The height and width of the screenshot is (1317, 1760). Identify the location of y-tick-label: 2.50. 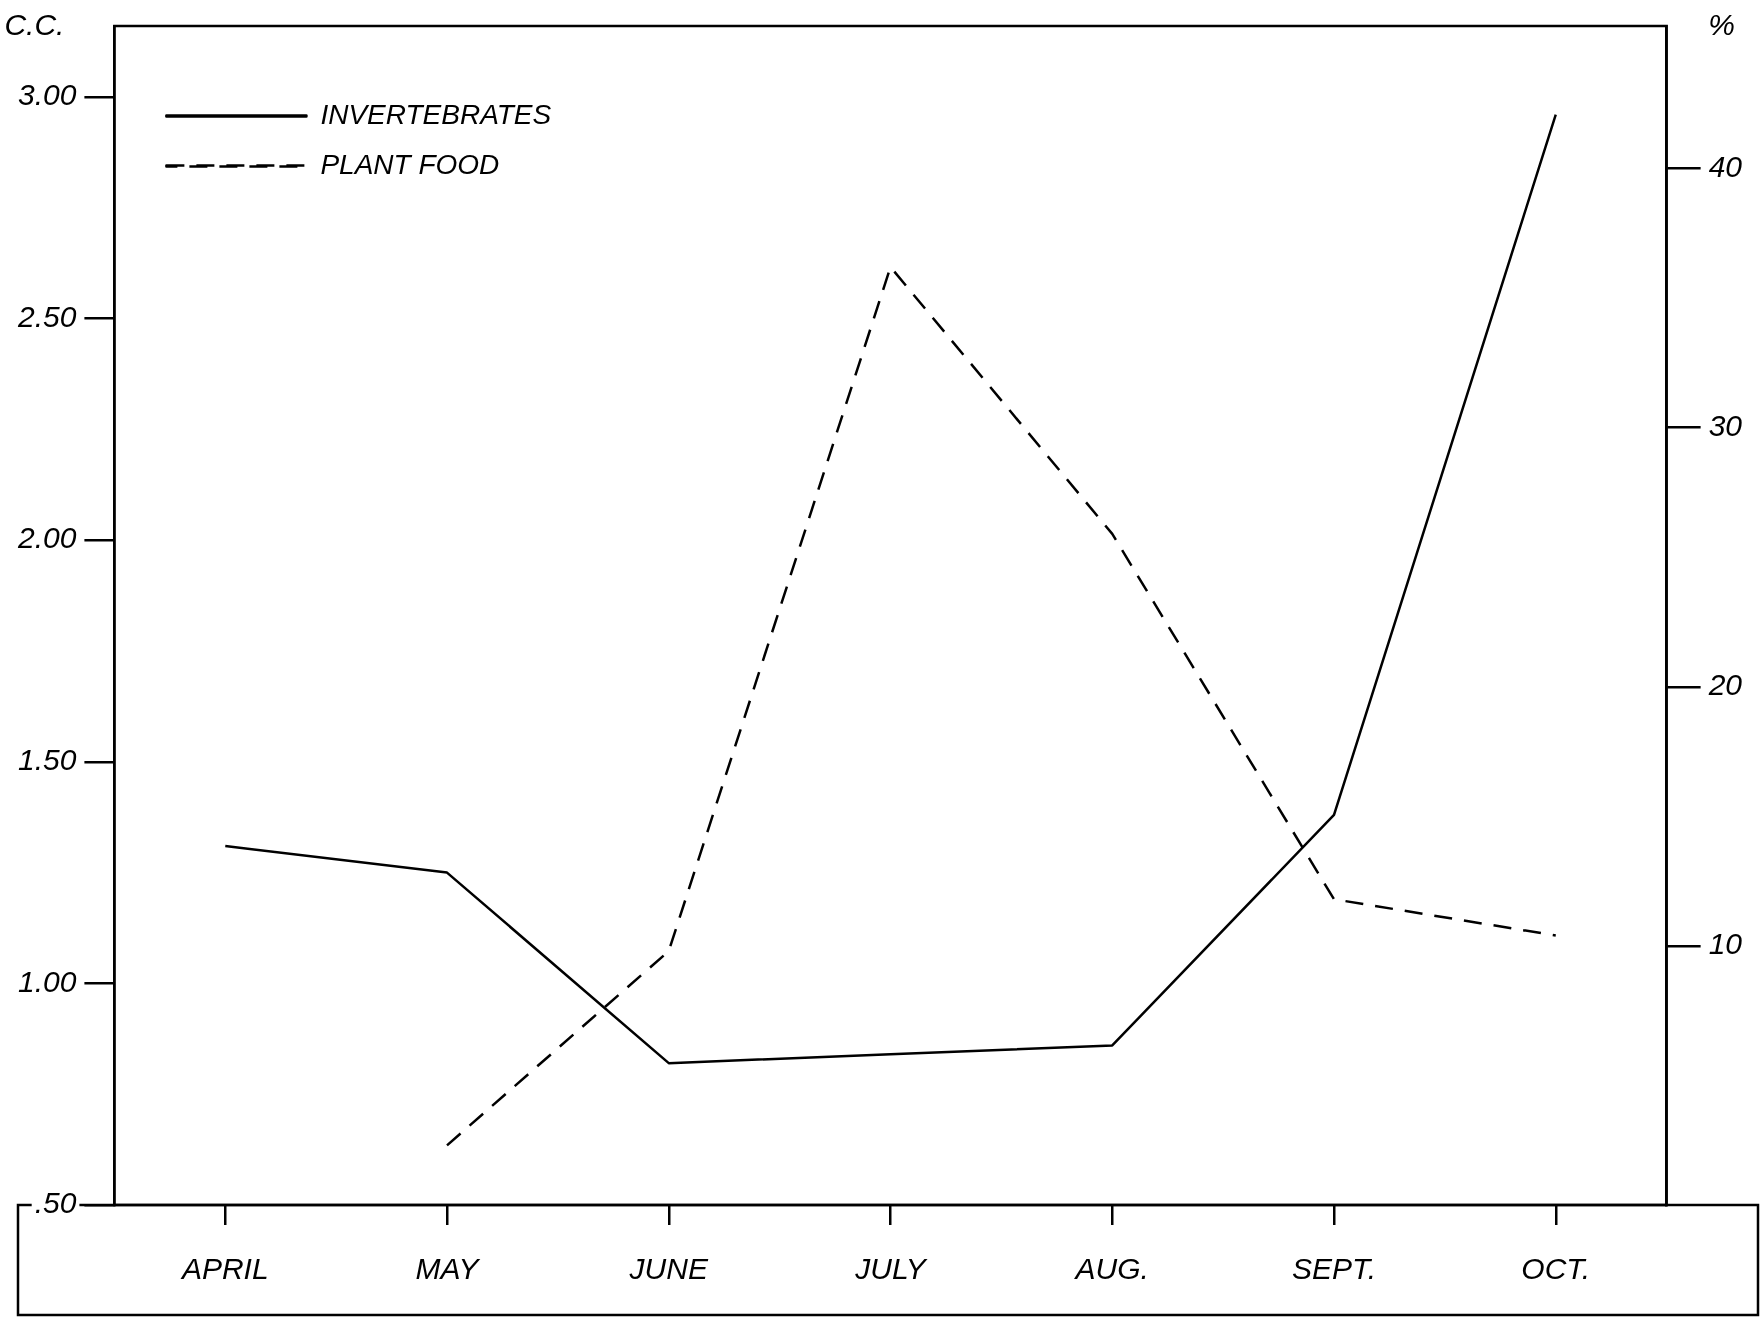
(47, 316).